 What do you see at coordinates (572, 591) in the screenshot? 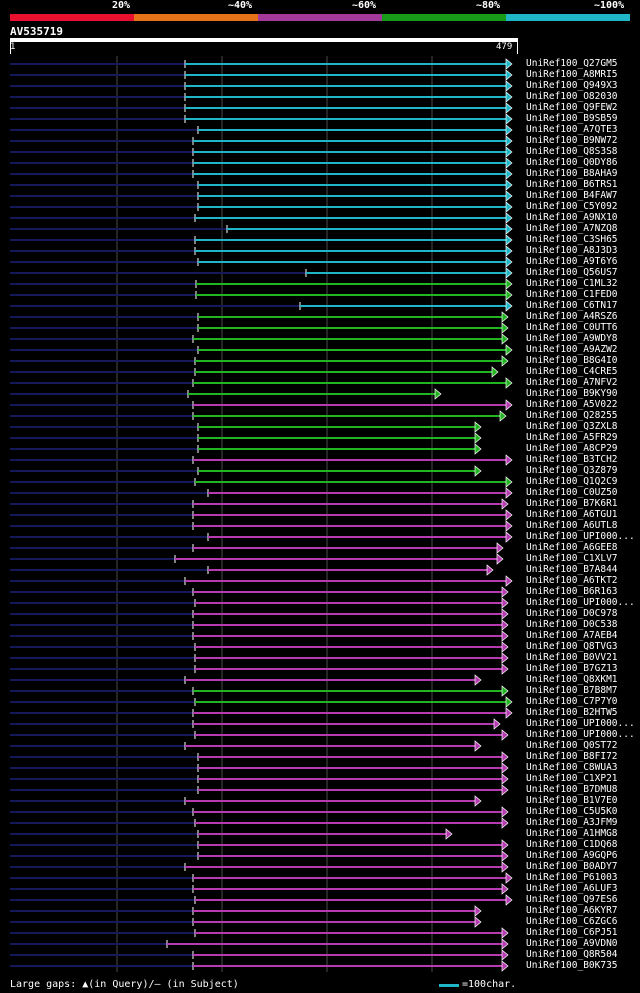
I see `hit-label: UniRef100_B6R163` at bounding box center [572, 591].